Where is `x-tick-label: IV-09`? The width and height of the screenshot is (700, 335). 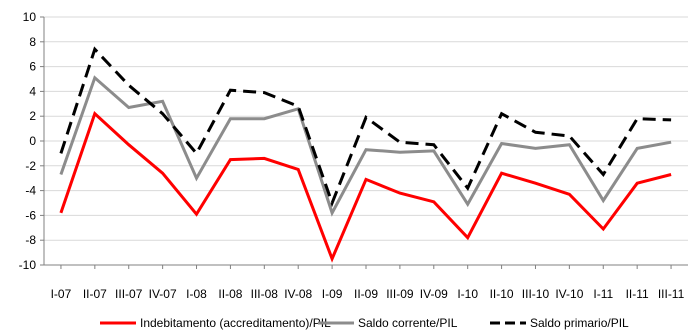
x-tick-label: IV-09 is located at coordinates (434, 294).